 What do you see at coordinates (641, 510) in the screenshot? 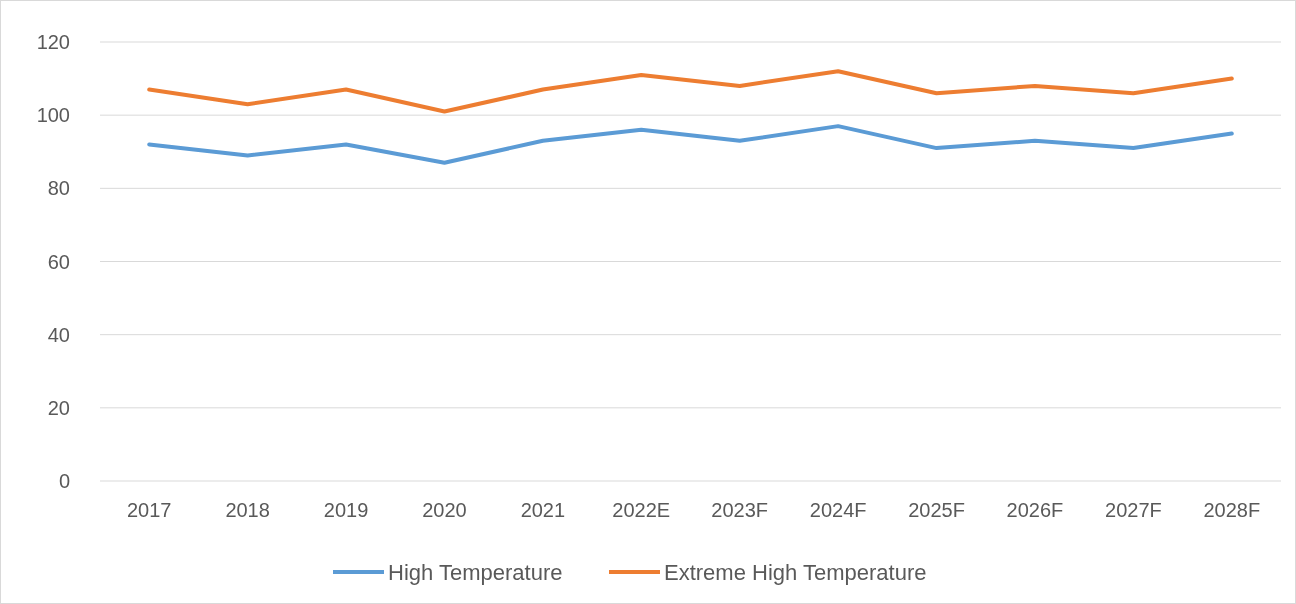
I see `x-tick-label: 2022E` at bounding box center [641, 510].